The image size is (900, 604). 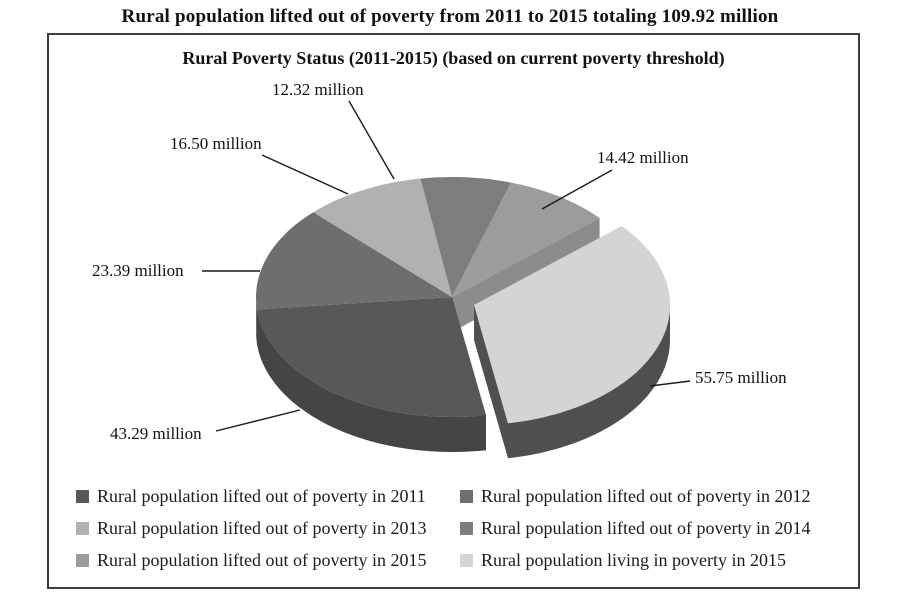 I want to click on pie-cut-wall, so click(x=491, y=382).